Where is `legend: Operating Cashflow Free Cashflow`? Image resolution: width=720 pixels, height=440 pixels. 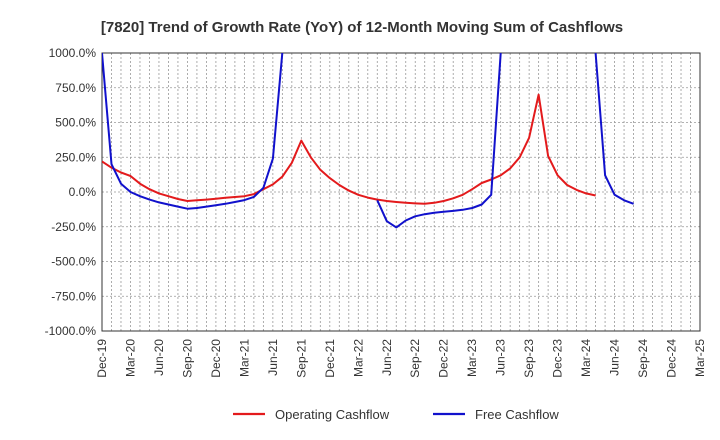
legend: Operating Cashflow Free Cashflow is located at coordinates (396, 414).